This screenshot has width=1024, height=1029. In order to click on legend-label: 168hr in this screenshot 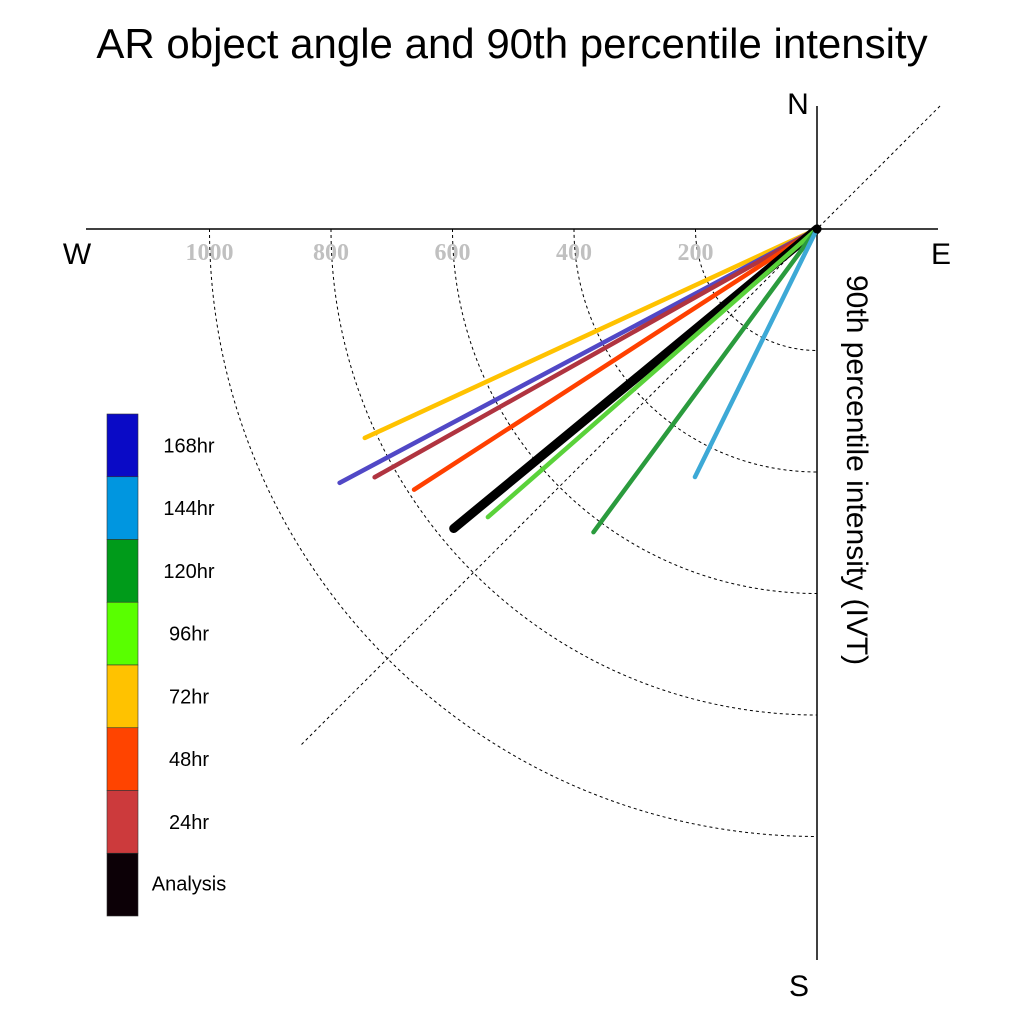, I will do `click(188, 446)`.